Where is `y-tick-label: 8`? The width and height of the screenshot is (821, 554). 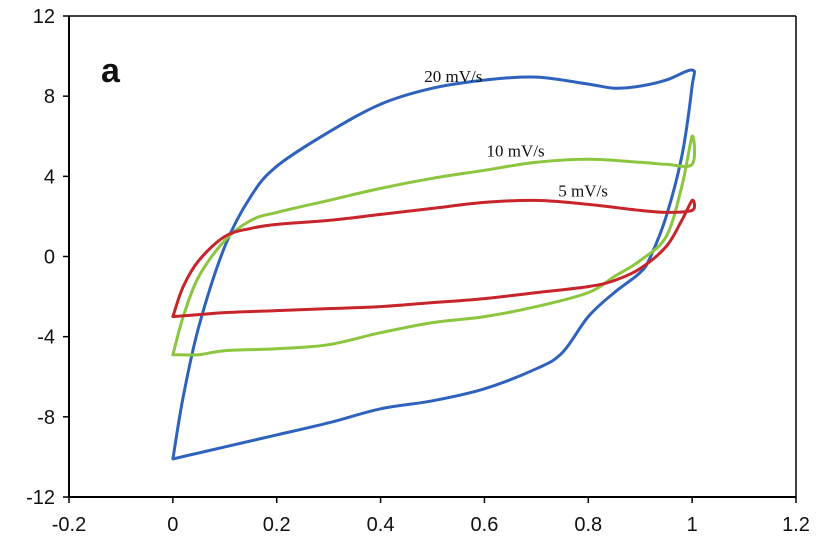
y-tick-label: 8 is located at coordinates (49, 97).